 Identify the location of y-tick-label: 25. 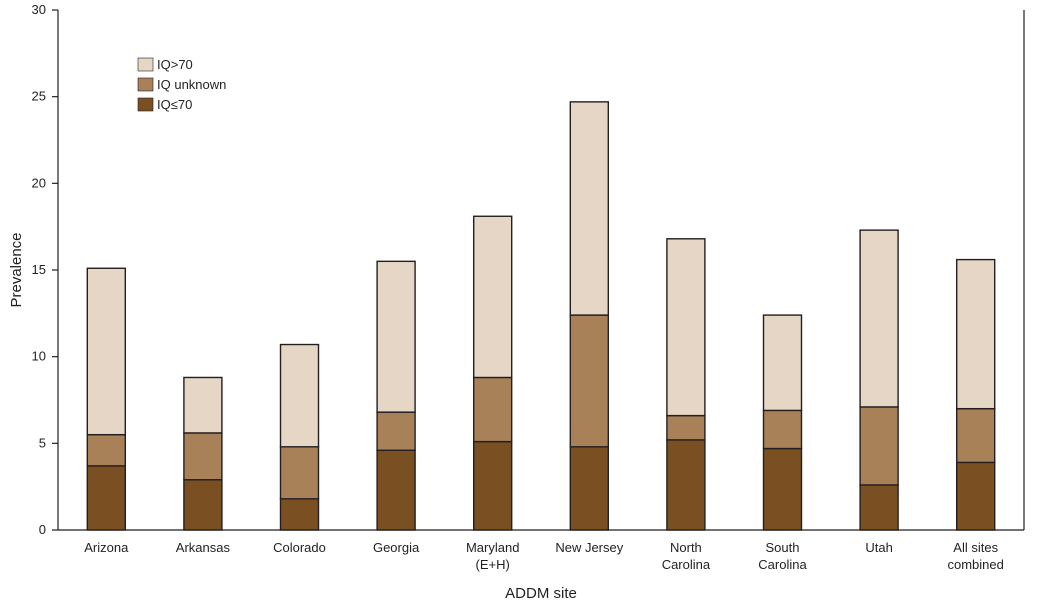
(39, 96).